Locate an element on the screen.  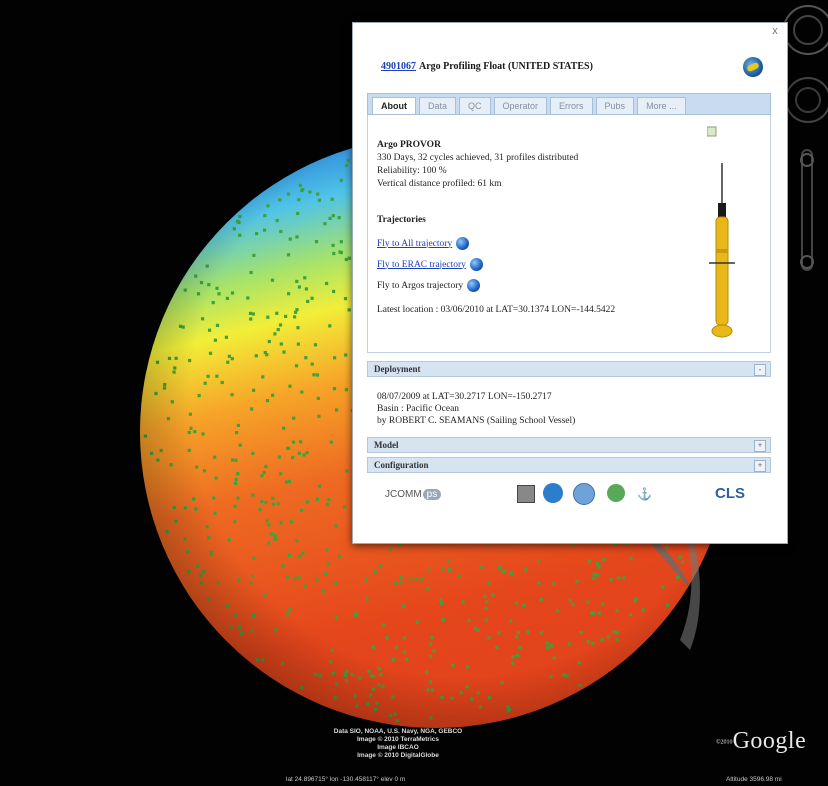
fly-erac-link: Fly to ERAC trajectory is located at coordinates (421, 264).